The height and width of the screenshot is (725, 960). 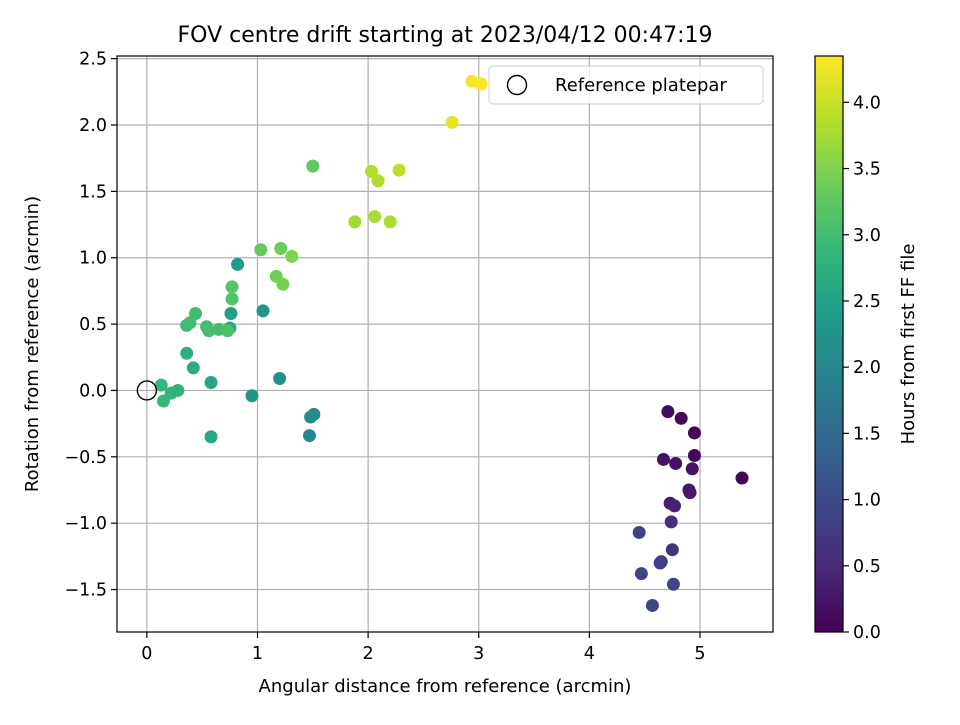 I want to click on legend-label-reference-platepar: Reference platepar, so click(x=641, y=85).